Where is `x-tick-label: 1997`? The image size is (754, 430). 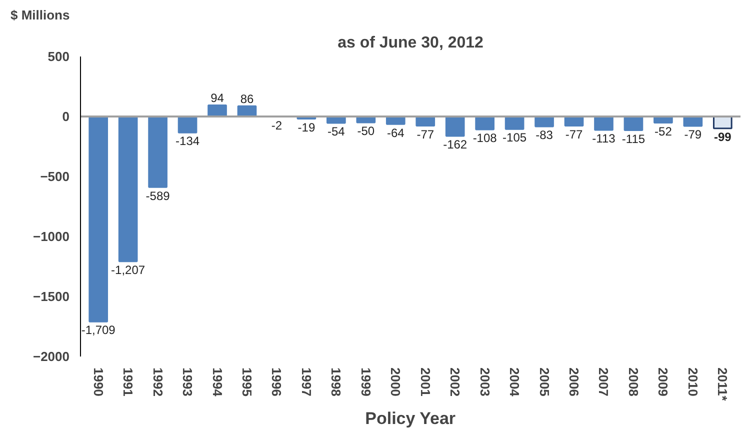
x-tick-label: 1997 is located at coordinates (306, 382).